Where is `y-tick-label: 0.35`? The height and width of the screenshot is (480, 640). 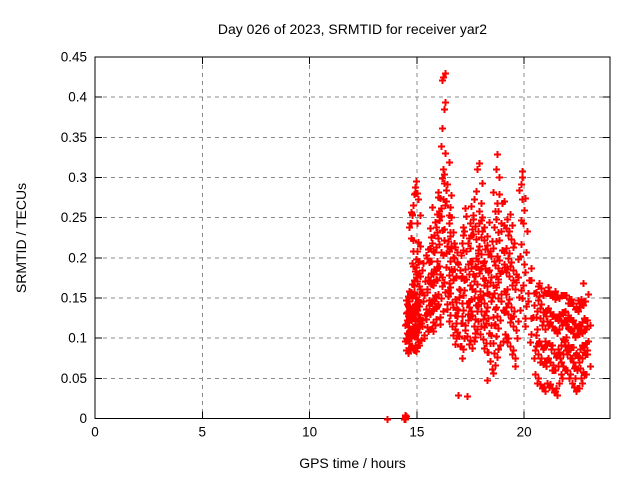
y-tick-label: 0.35 is located at coordinates (74, 137).